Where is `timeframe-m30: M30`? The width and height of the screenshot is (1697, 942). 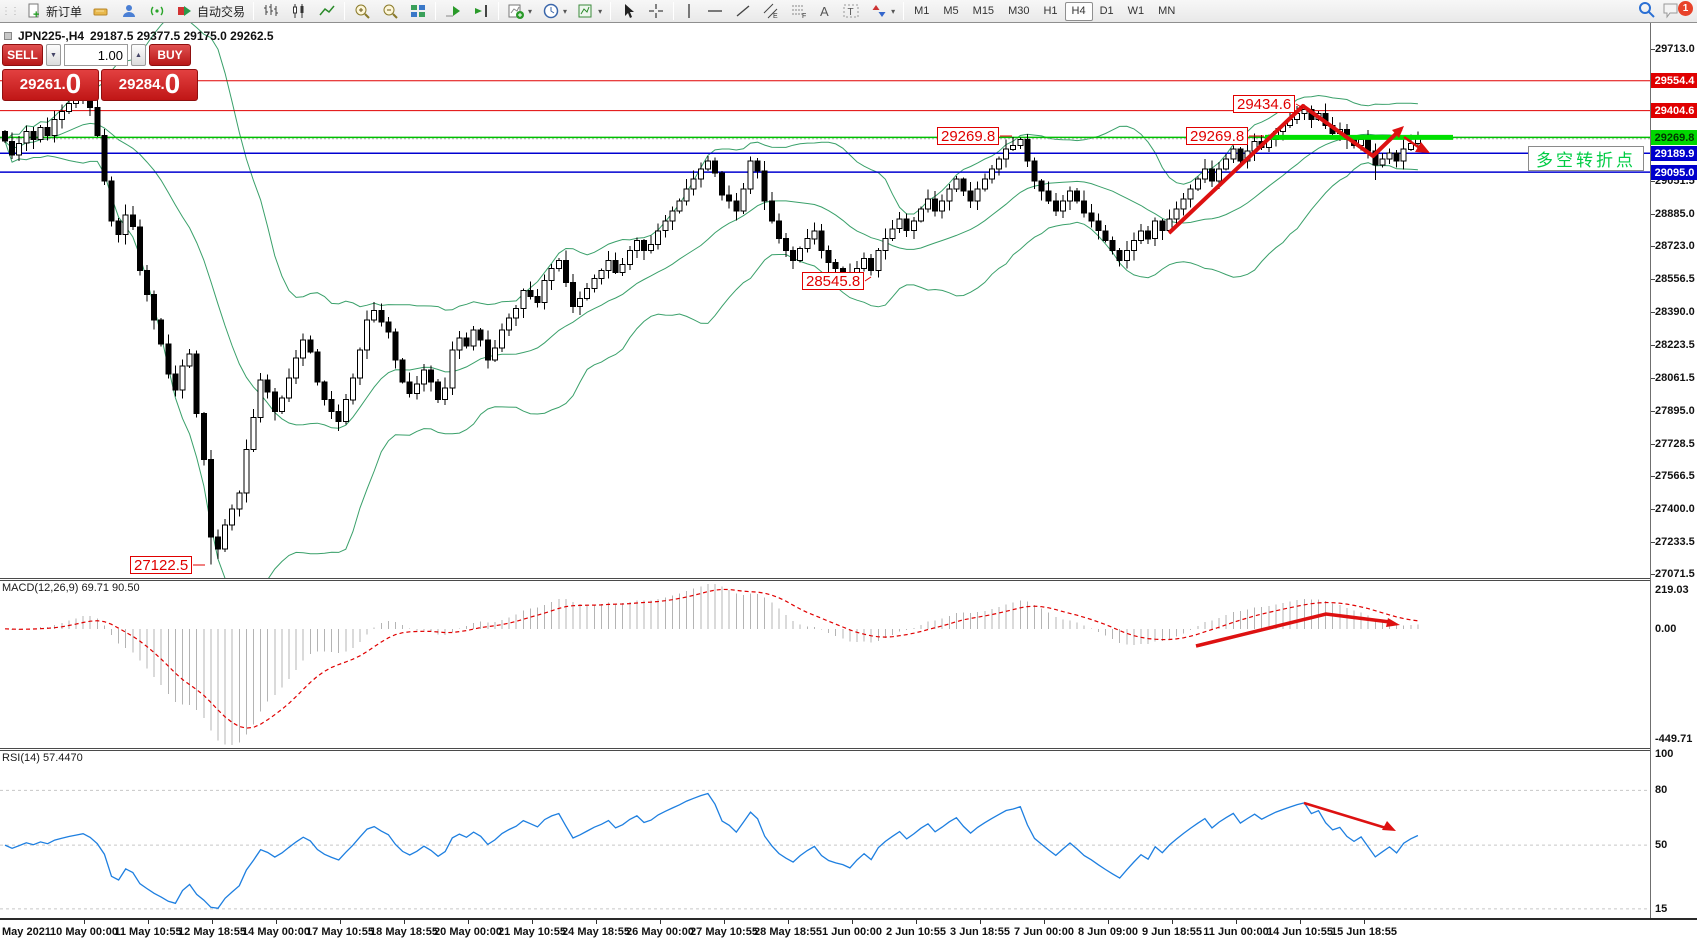 timeframe-m30: M30 is located at coordinates (1019, 11).